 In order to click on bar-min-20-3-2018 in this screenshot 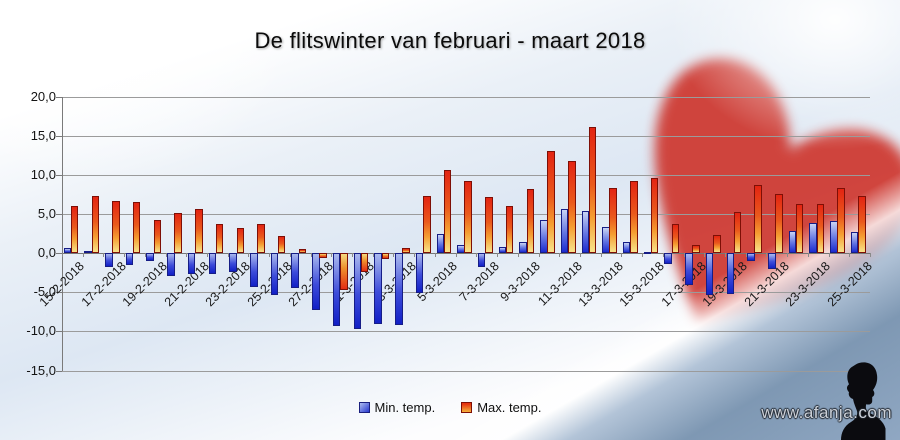, I will do `click(751, 257)`.